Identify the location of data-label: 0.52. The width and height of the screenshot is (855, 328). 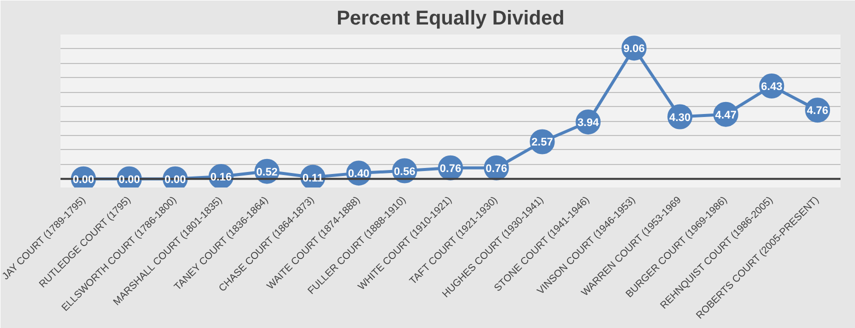
(267, 172).